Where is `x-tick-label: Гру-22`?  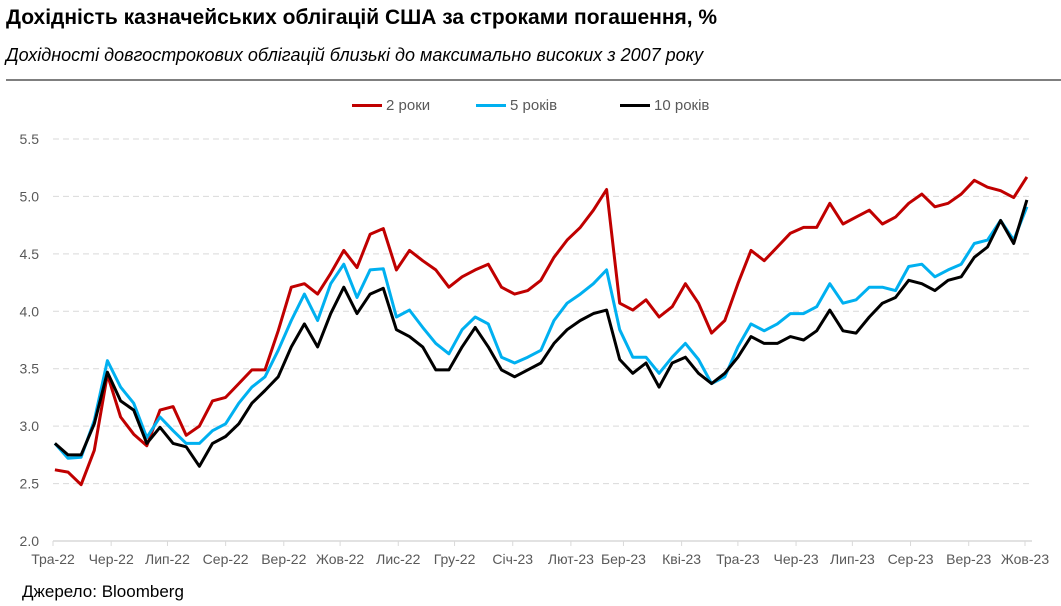 x-tick-label: Гру-22 is located at coordinates (455, 559).